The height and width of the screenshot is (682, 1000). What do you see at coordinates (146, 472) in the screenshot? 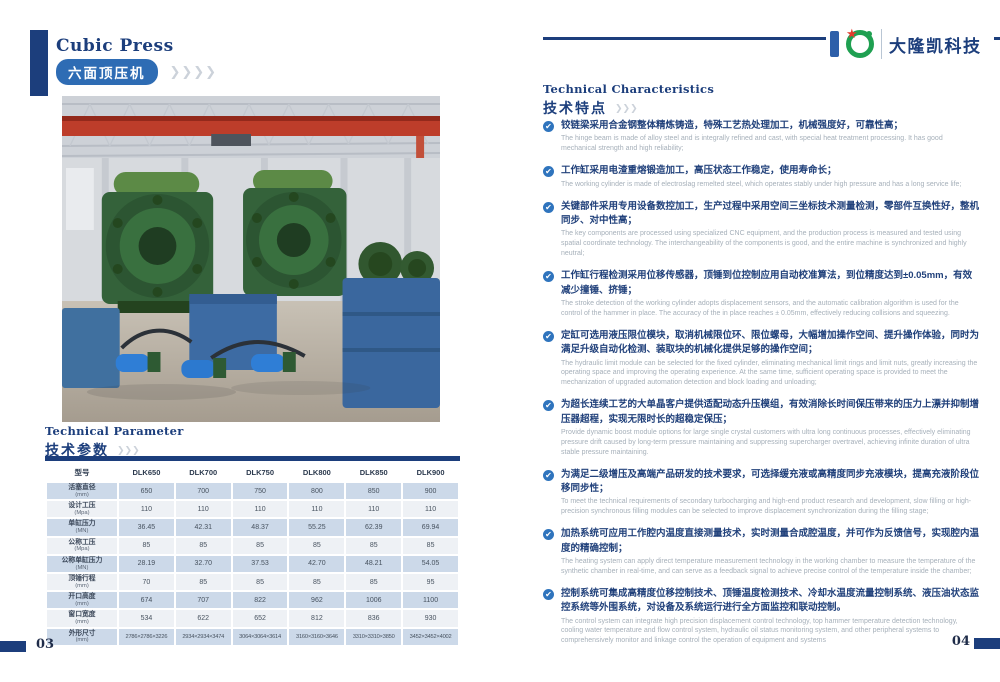
I see `model-header: DLK650` at bounding box center [146, 472].